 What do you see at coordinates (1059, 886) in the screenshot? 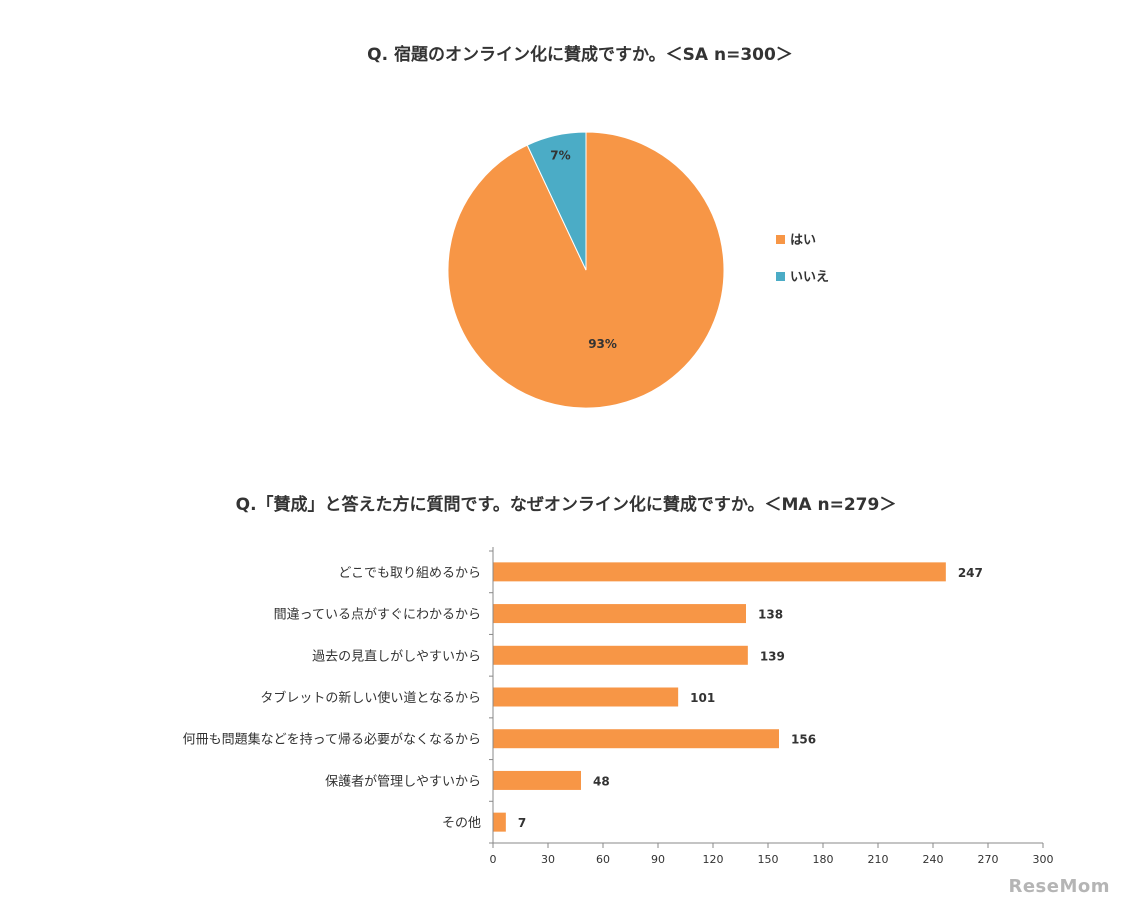
I see `resemom-watermark: ReseMom` at bounding box center [1059, 886].